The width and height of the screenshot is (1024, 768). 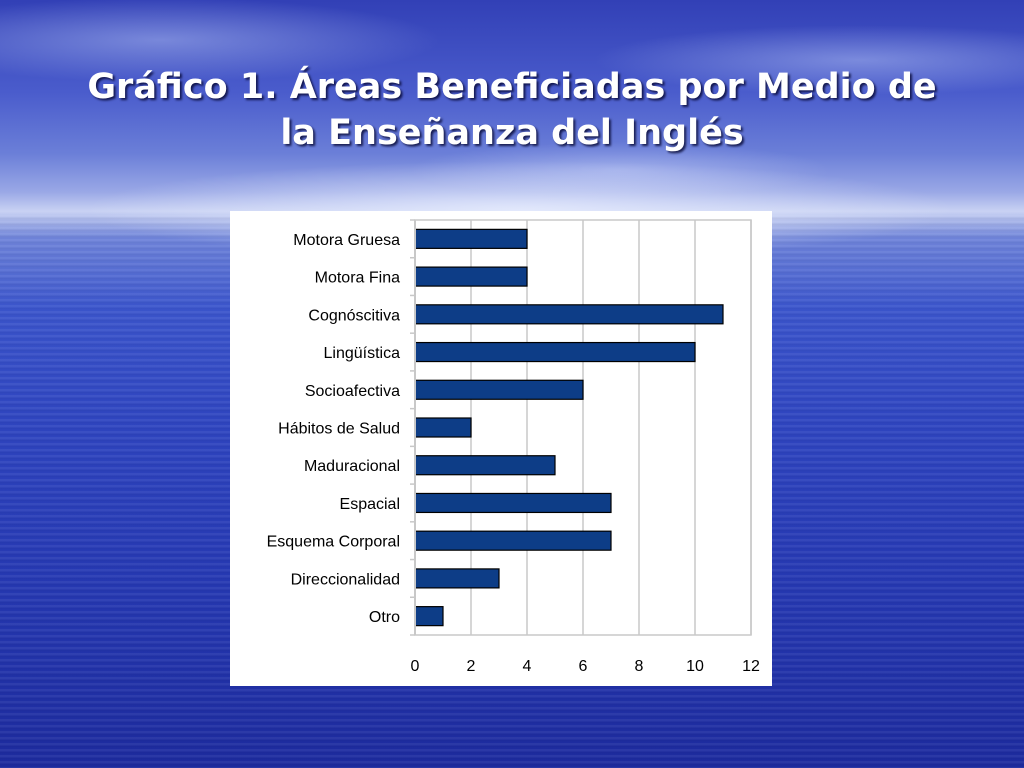 I want to click on category-label-8: Esquema Corporal, so click(x=333, y=542).